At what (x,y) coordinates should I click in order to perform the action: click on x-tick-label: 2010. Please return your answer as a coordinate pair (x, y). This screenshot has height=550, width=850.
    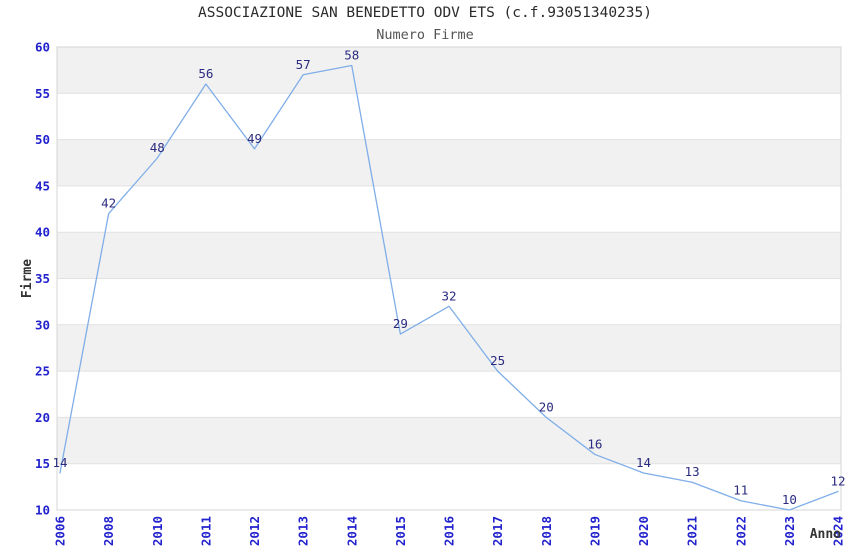
    Looking at the image, I should click on (157, 531).